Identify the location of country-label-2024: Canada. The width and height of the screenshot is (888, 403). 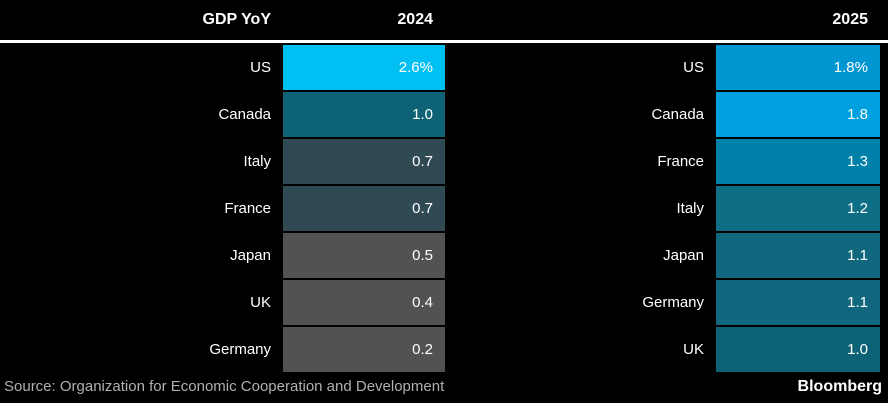
(141, 114).